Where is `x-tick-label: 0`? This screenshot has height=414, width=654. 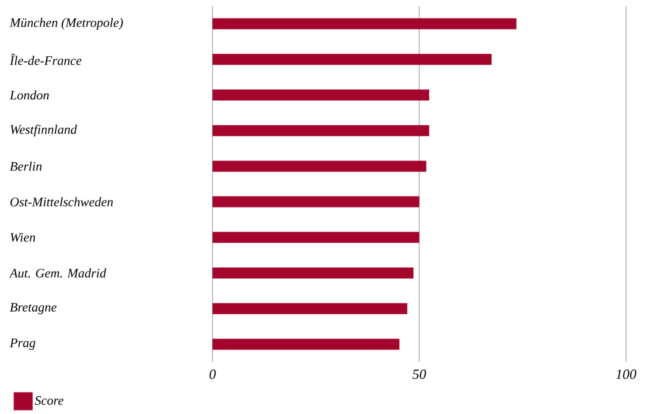 x-tick-label: 0 is located at coordinates (213, 374).